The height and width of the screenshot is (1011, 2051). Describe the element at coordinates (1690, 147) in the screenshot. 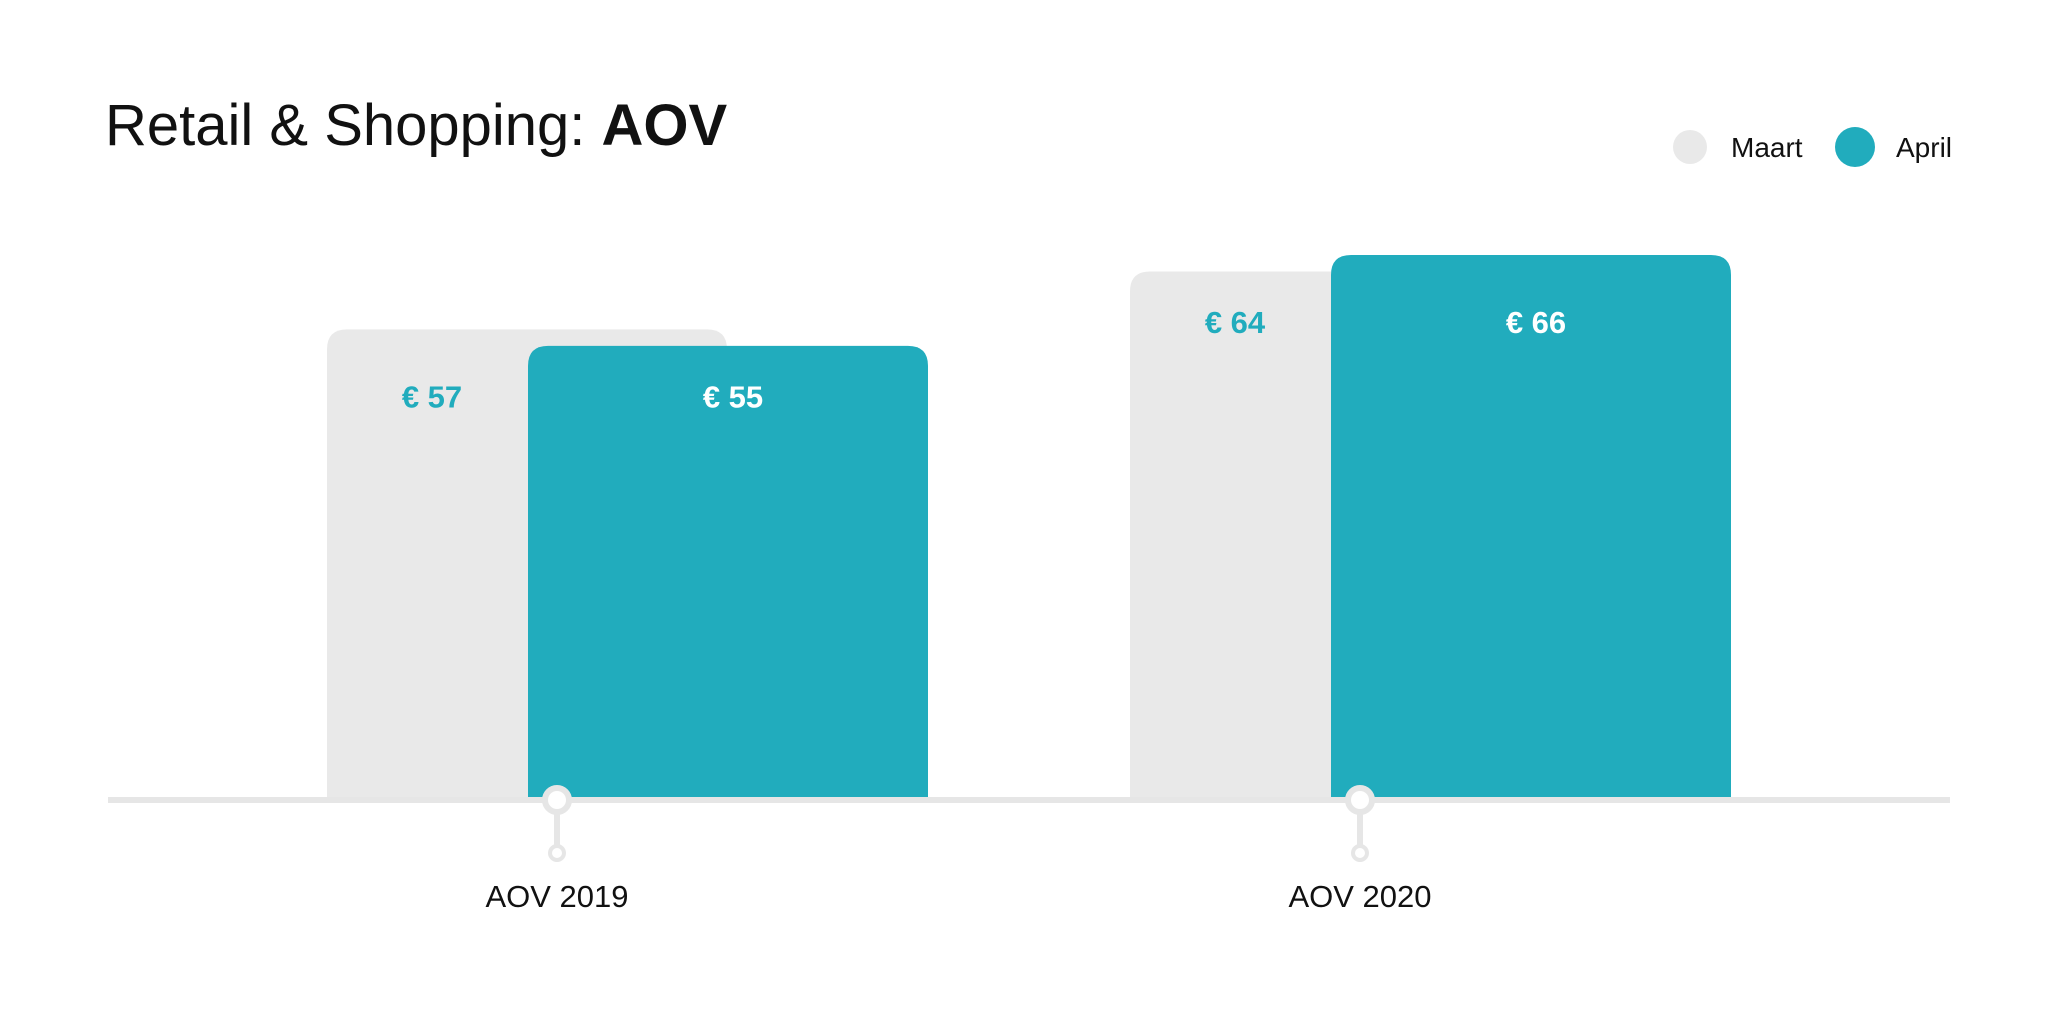

I see `legend-swatch-maart` at that location.